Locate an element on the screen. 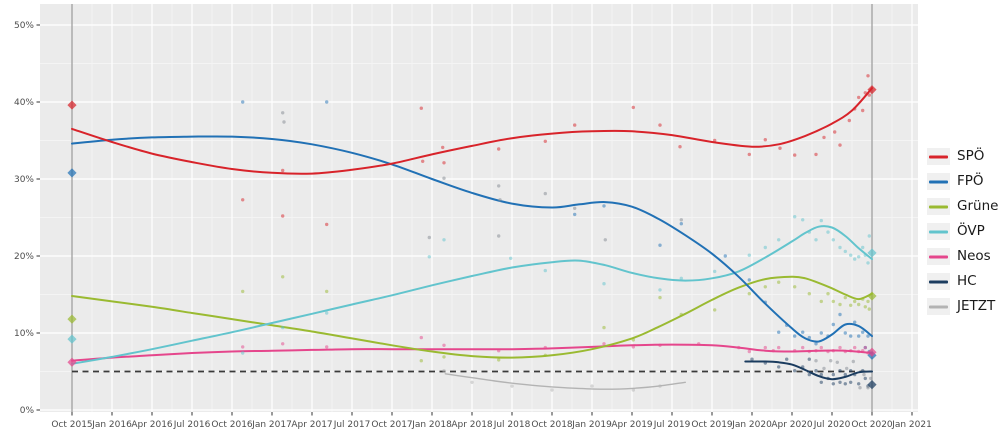 Image resolution: width=1000 pixels, height=445 pixels. x-tick-label: Jul 2019 is located at coordinates (672, 425).